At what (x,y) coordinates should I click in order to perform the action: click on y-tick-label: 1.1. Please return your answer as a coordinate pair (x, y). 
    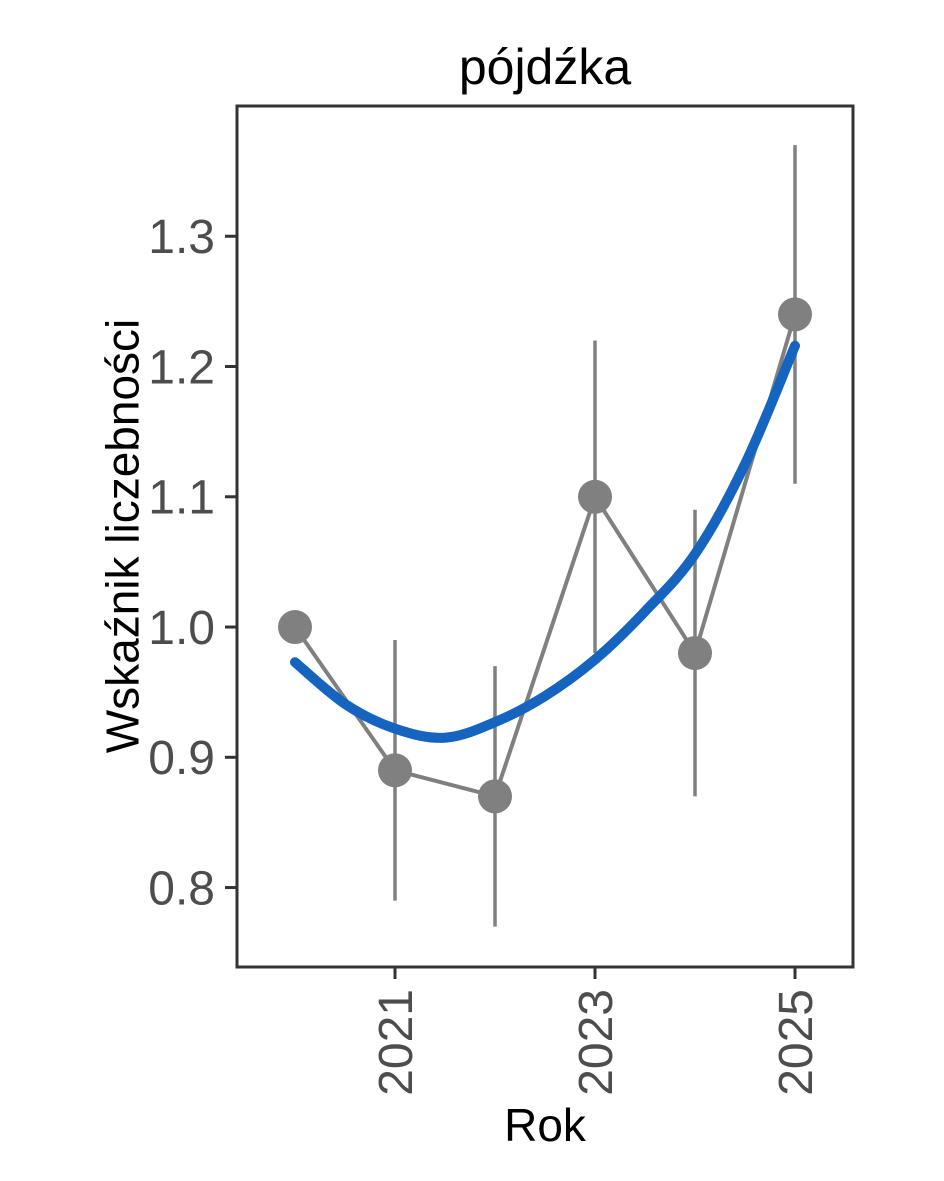
    Looking at the image, I should click on (181, 498).